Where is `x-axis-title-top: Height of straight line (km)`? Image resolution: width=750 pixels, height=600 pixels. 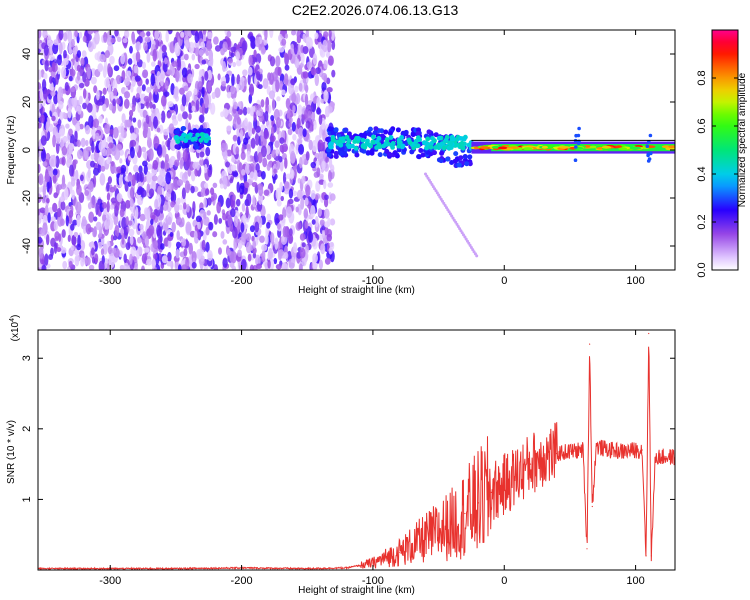
x-axis-title-top: Height of straight line (km) is located at coordinates (356, 290).